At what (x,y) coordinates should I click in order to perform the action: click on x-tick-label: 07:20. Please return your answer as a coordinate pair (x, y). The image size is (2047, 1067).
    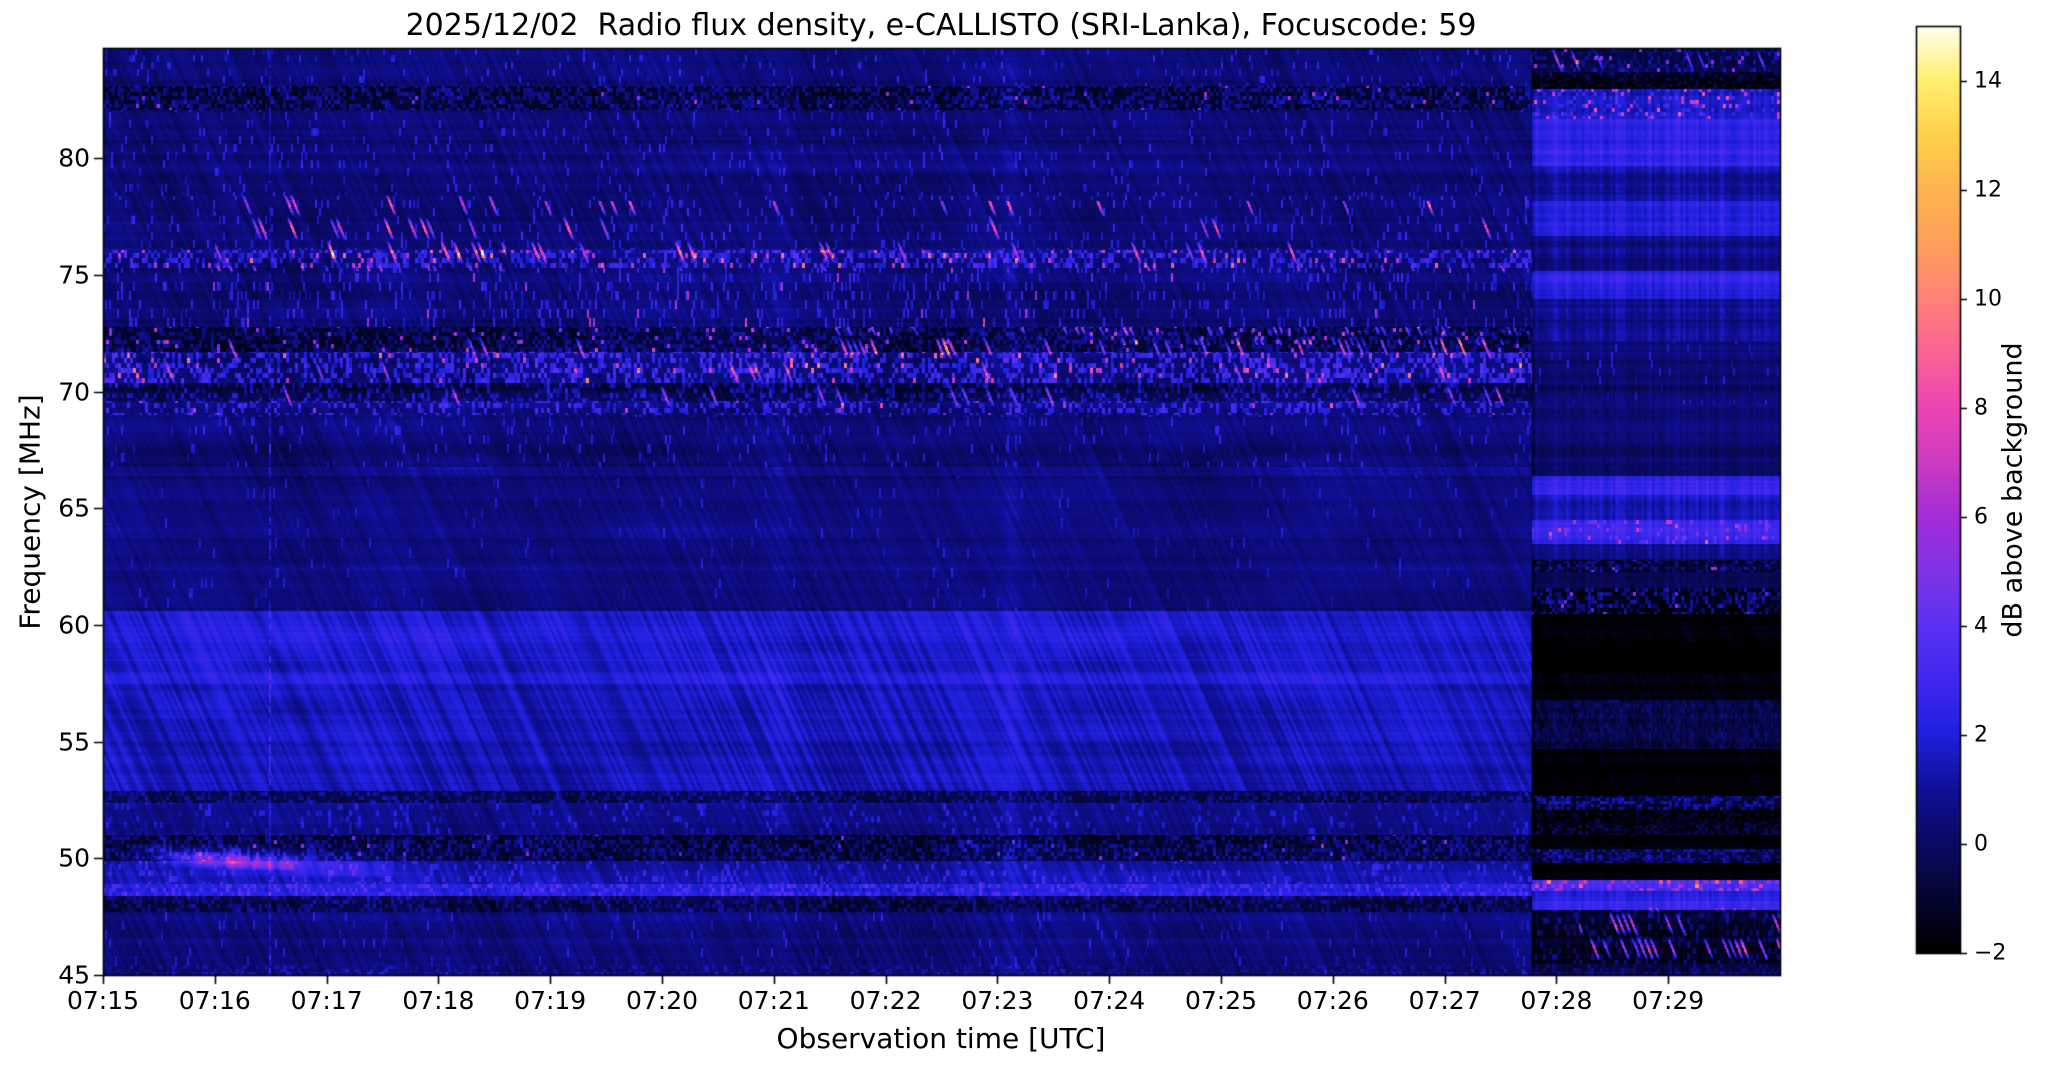
    Looking at the image, I should click on (662, 1000).